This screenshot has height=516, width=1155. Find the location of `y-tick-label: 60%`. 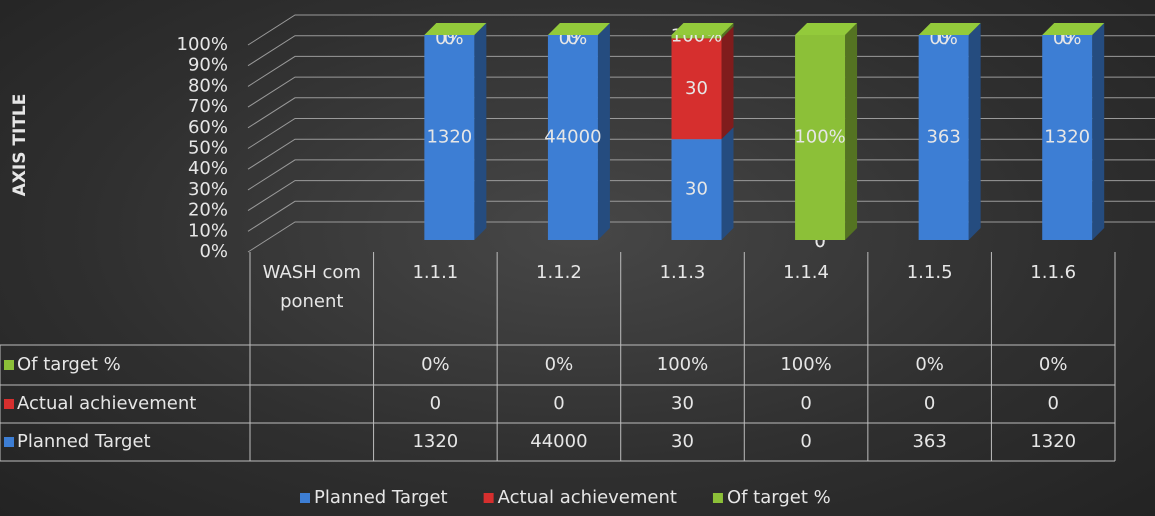

y-tick-label: 60% is located at coordinates (208, 127).